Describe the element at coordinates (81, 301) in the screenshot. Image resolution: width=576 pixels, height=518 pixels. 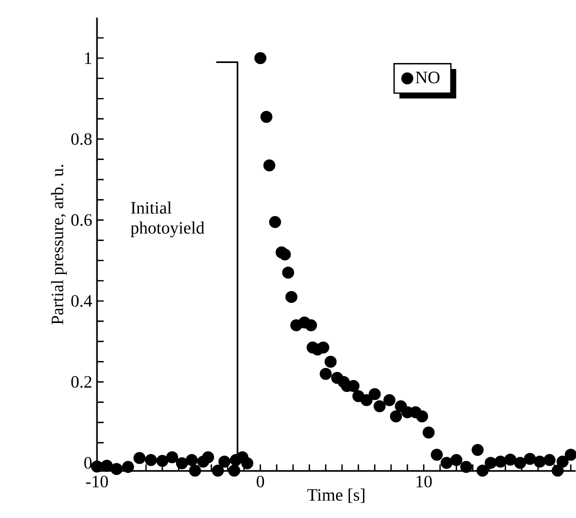
I see `y-tick-label: 0.4` at that location.